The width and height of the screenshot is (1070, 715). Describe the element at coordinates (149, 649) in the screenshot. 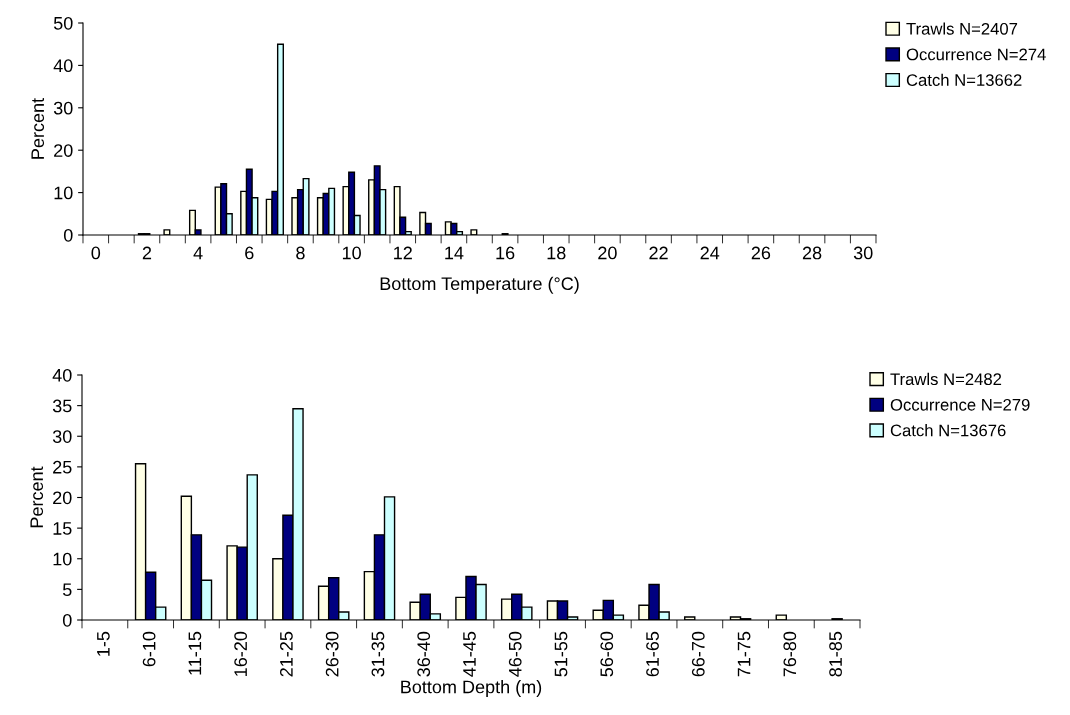

I see `x-tick-label: 6-10` at that location.